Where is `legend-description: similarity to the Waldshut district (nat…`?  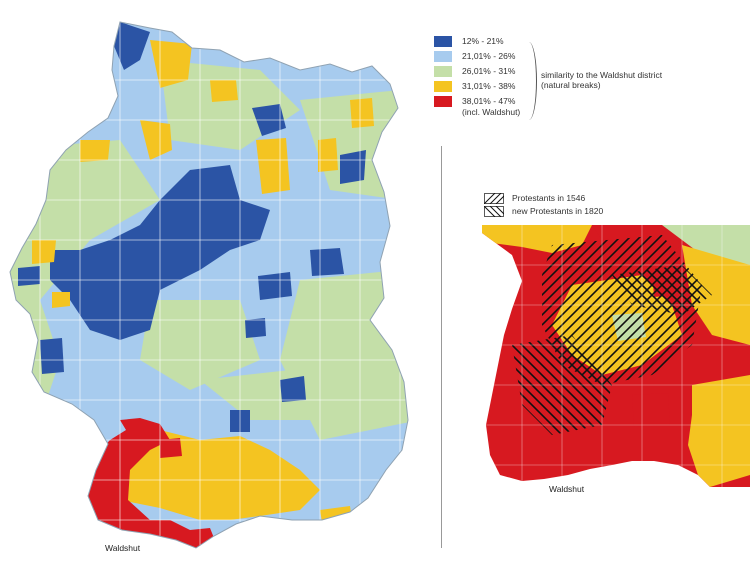 legend-description: similarity to the Waldshut district (nat… is located at coordinates (601, 80).